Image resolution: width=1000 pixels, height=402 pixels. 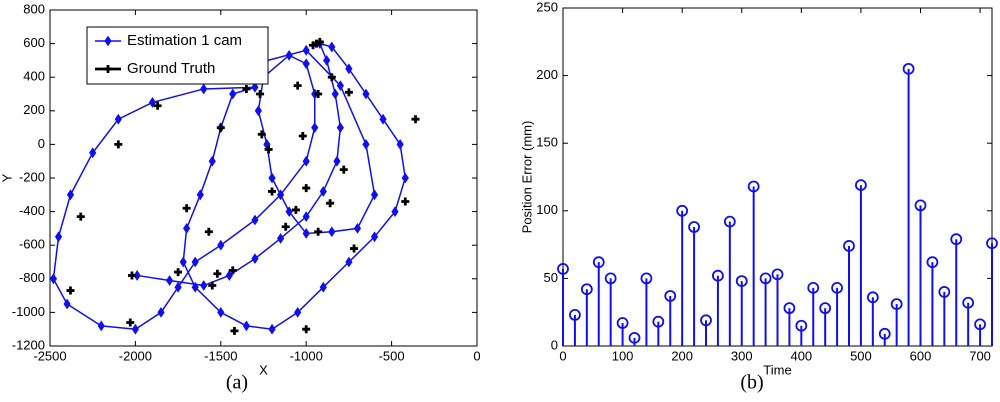 I want to click on caption: (a), so click(x=237, y=383).